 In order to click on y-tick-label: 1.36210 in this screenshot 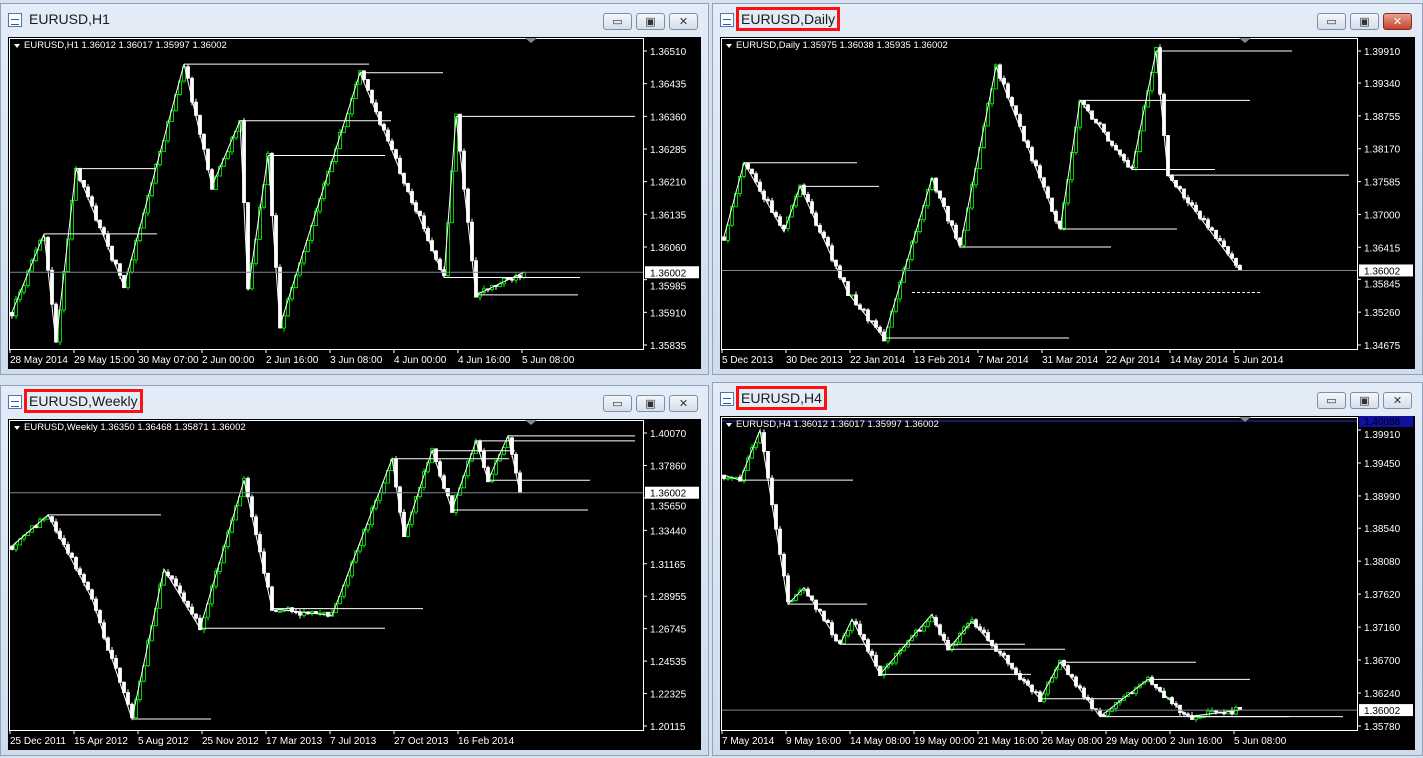, I will do `click(668, 183)`.